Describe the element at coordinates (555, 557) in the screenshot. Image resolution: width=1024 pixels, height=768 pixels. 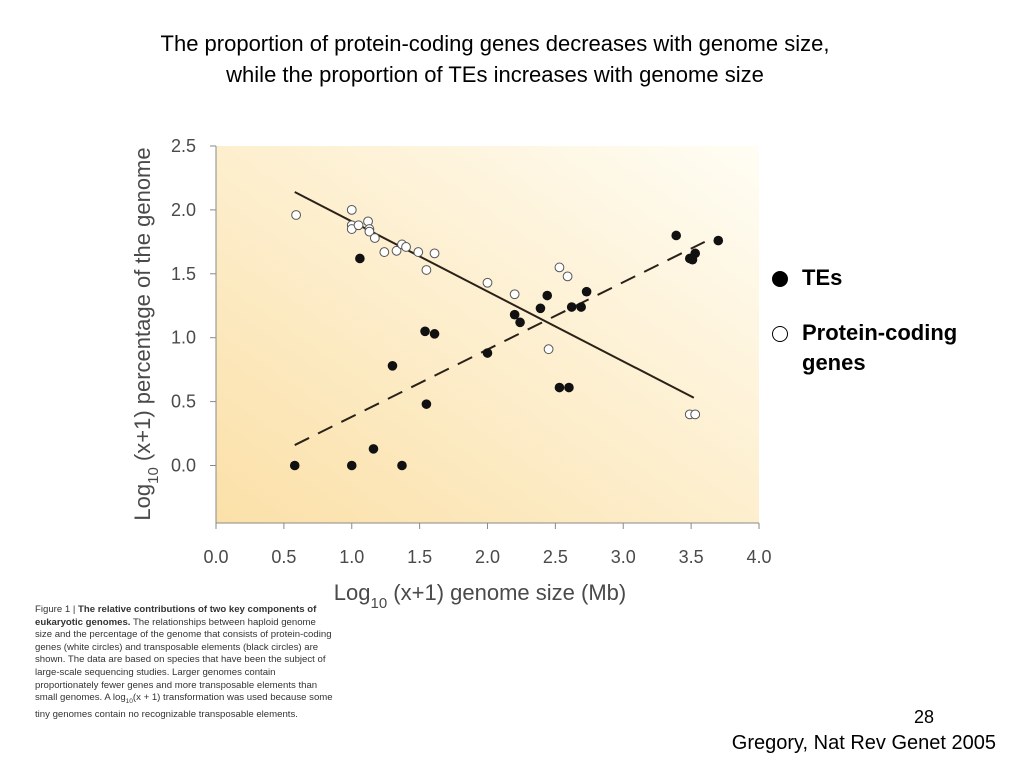
I see `x-tick-label: 2.5` at that location.